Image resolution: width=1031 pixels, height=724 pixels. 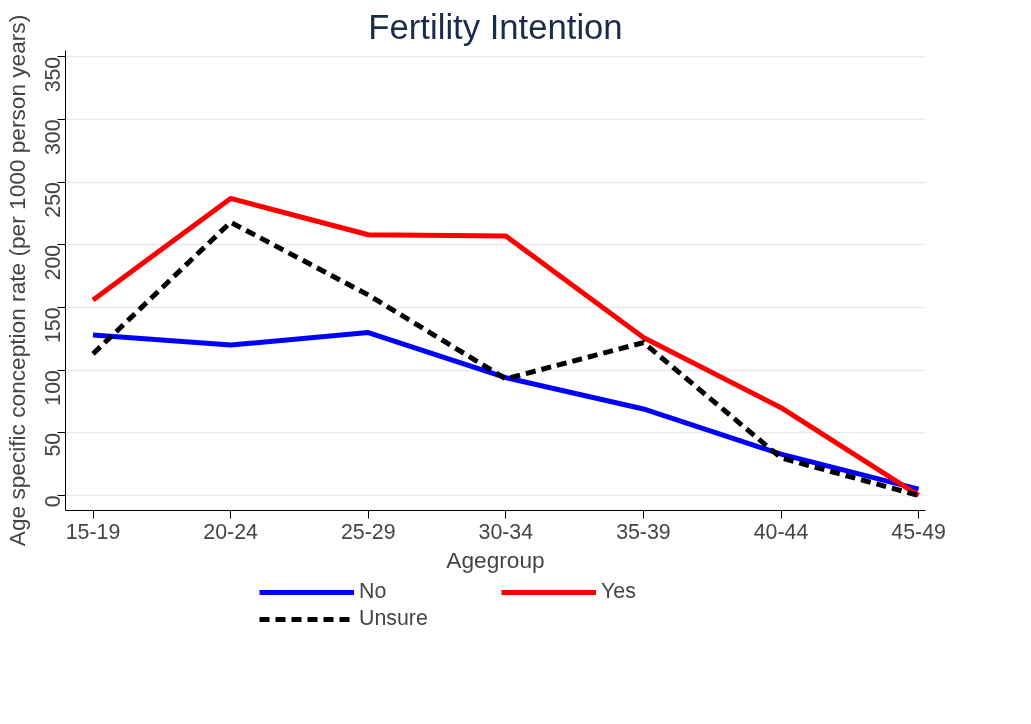 I want to click on x-tick-label: 15-19, so click(x=93, y=531).